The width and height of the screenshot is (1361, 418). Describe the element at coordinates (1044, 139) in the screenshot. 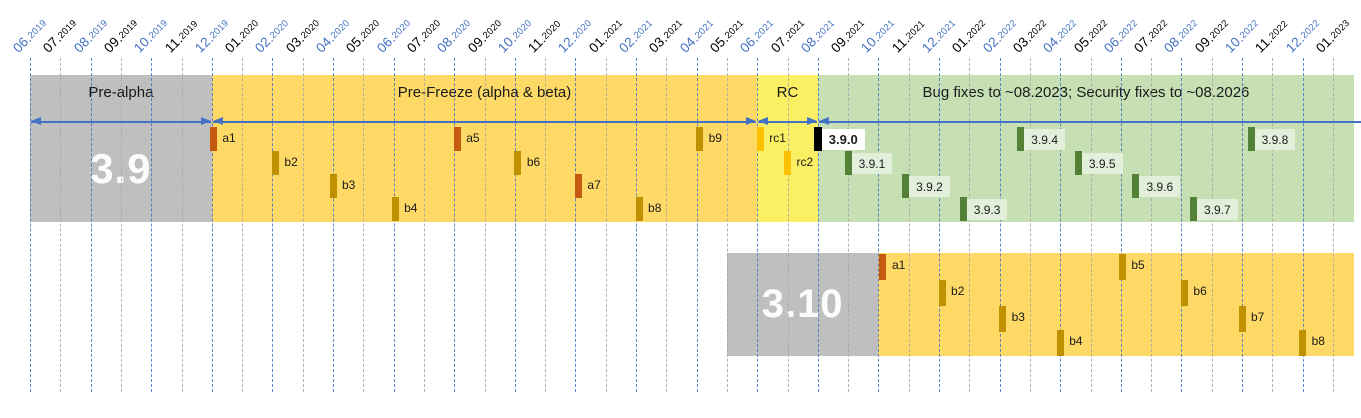

I see `release-label: 3.9.4` at that location.